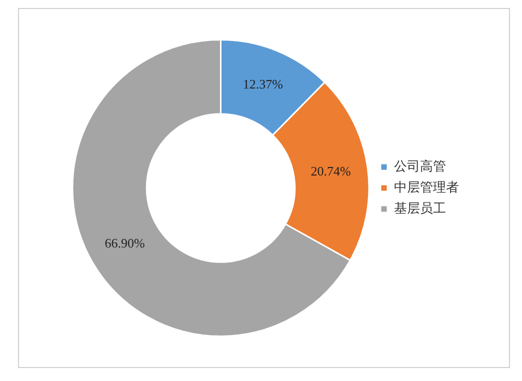  What do you see at coordinates (426, 188) in the screenshot?
I see `legend-label: 中层管理者` at bounding box center [426, 188].